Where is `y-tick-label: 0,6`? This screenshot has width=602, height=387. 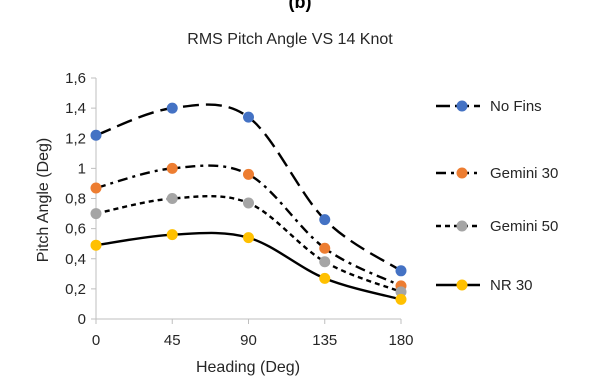 y-tick-label: 0,6 is located at coordinates (75, 229).